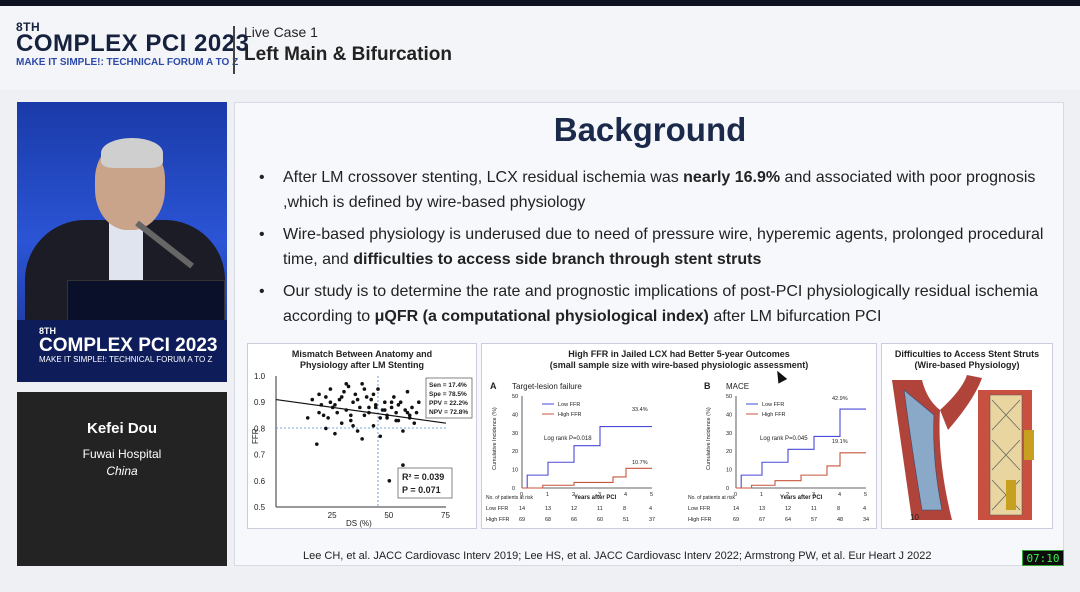 This screenshot has width=1080, height=592. What do you see at coordinates (735, 495) in the screenshot?
I see `km-xtick: 0` at bounding box center [735, 495].